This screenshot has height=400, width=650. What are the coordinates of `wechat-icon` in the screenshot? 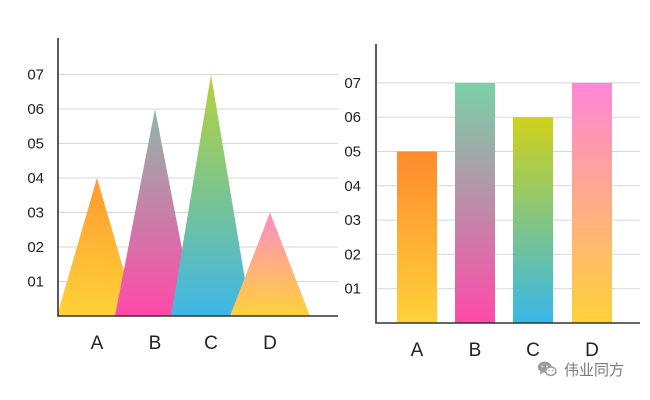 It's located at (547, 369).